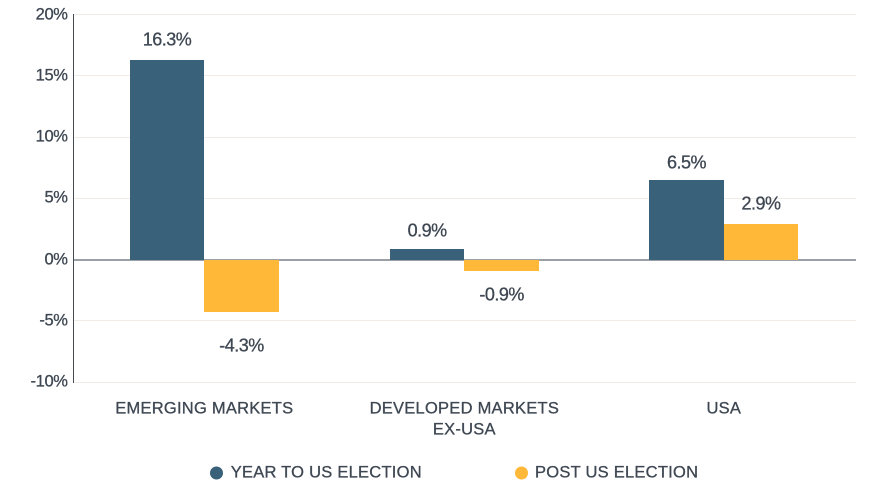 This screenshot has width=870, height=490. I want to click on x-category-label: DEVELOPED MARKETS, so click(464, 408).